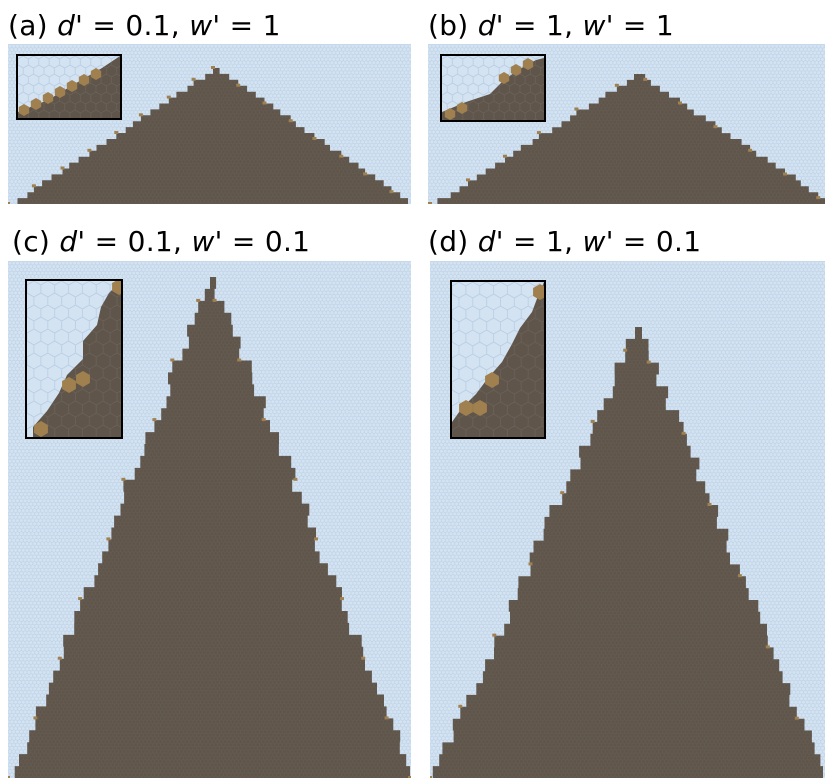 The width and height of the screenshot is (825, 778). Describe the element at coordinates (565, 241) in the screenshot. I see `panel-d-label: (d) d' = 1, w' = 0.1` at that location.